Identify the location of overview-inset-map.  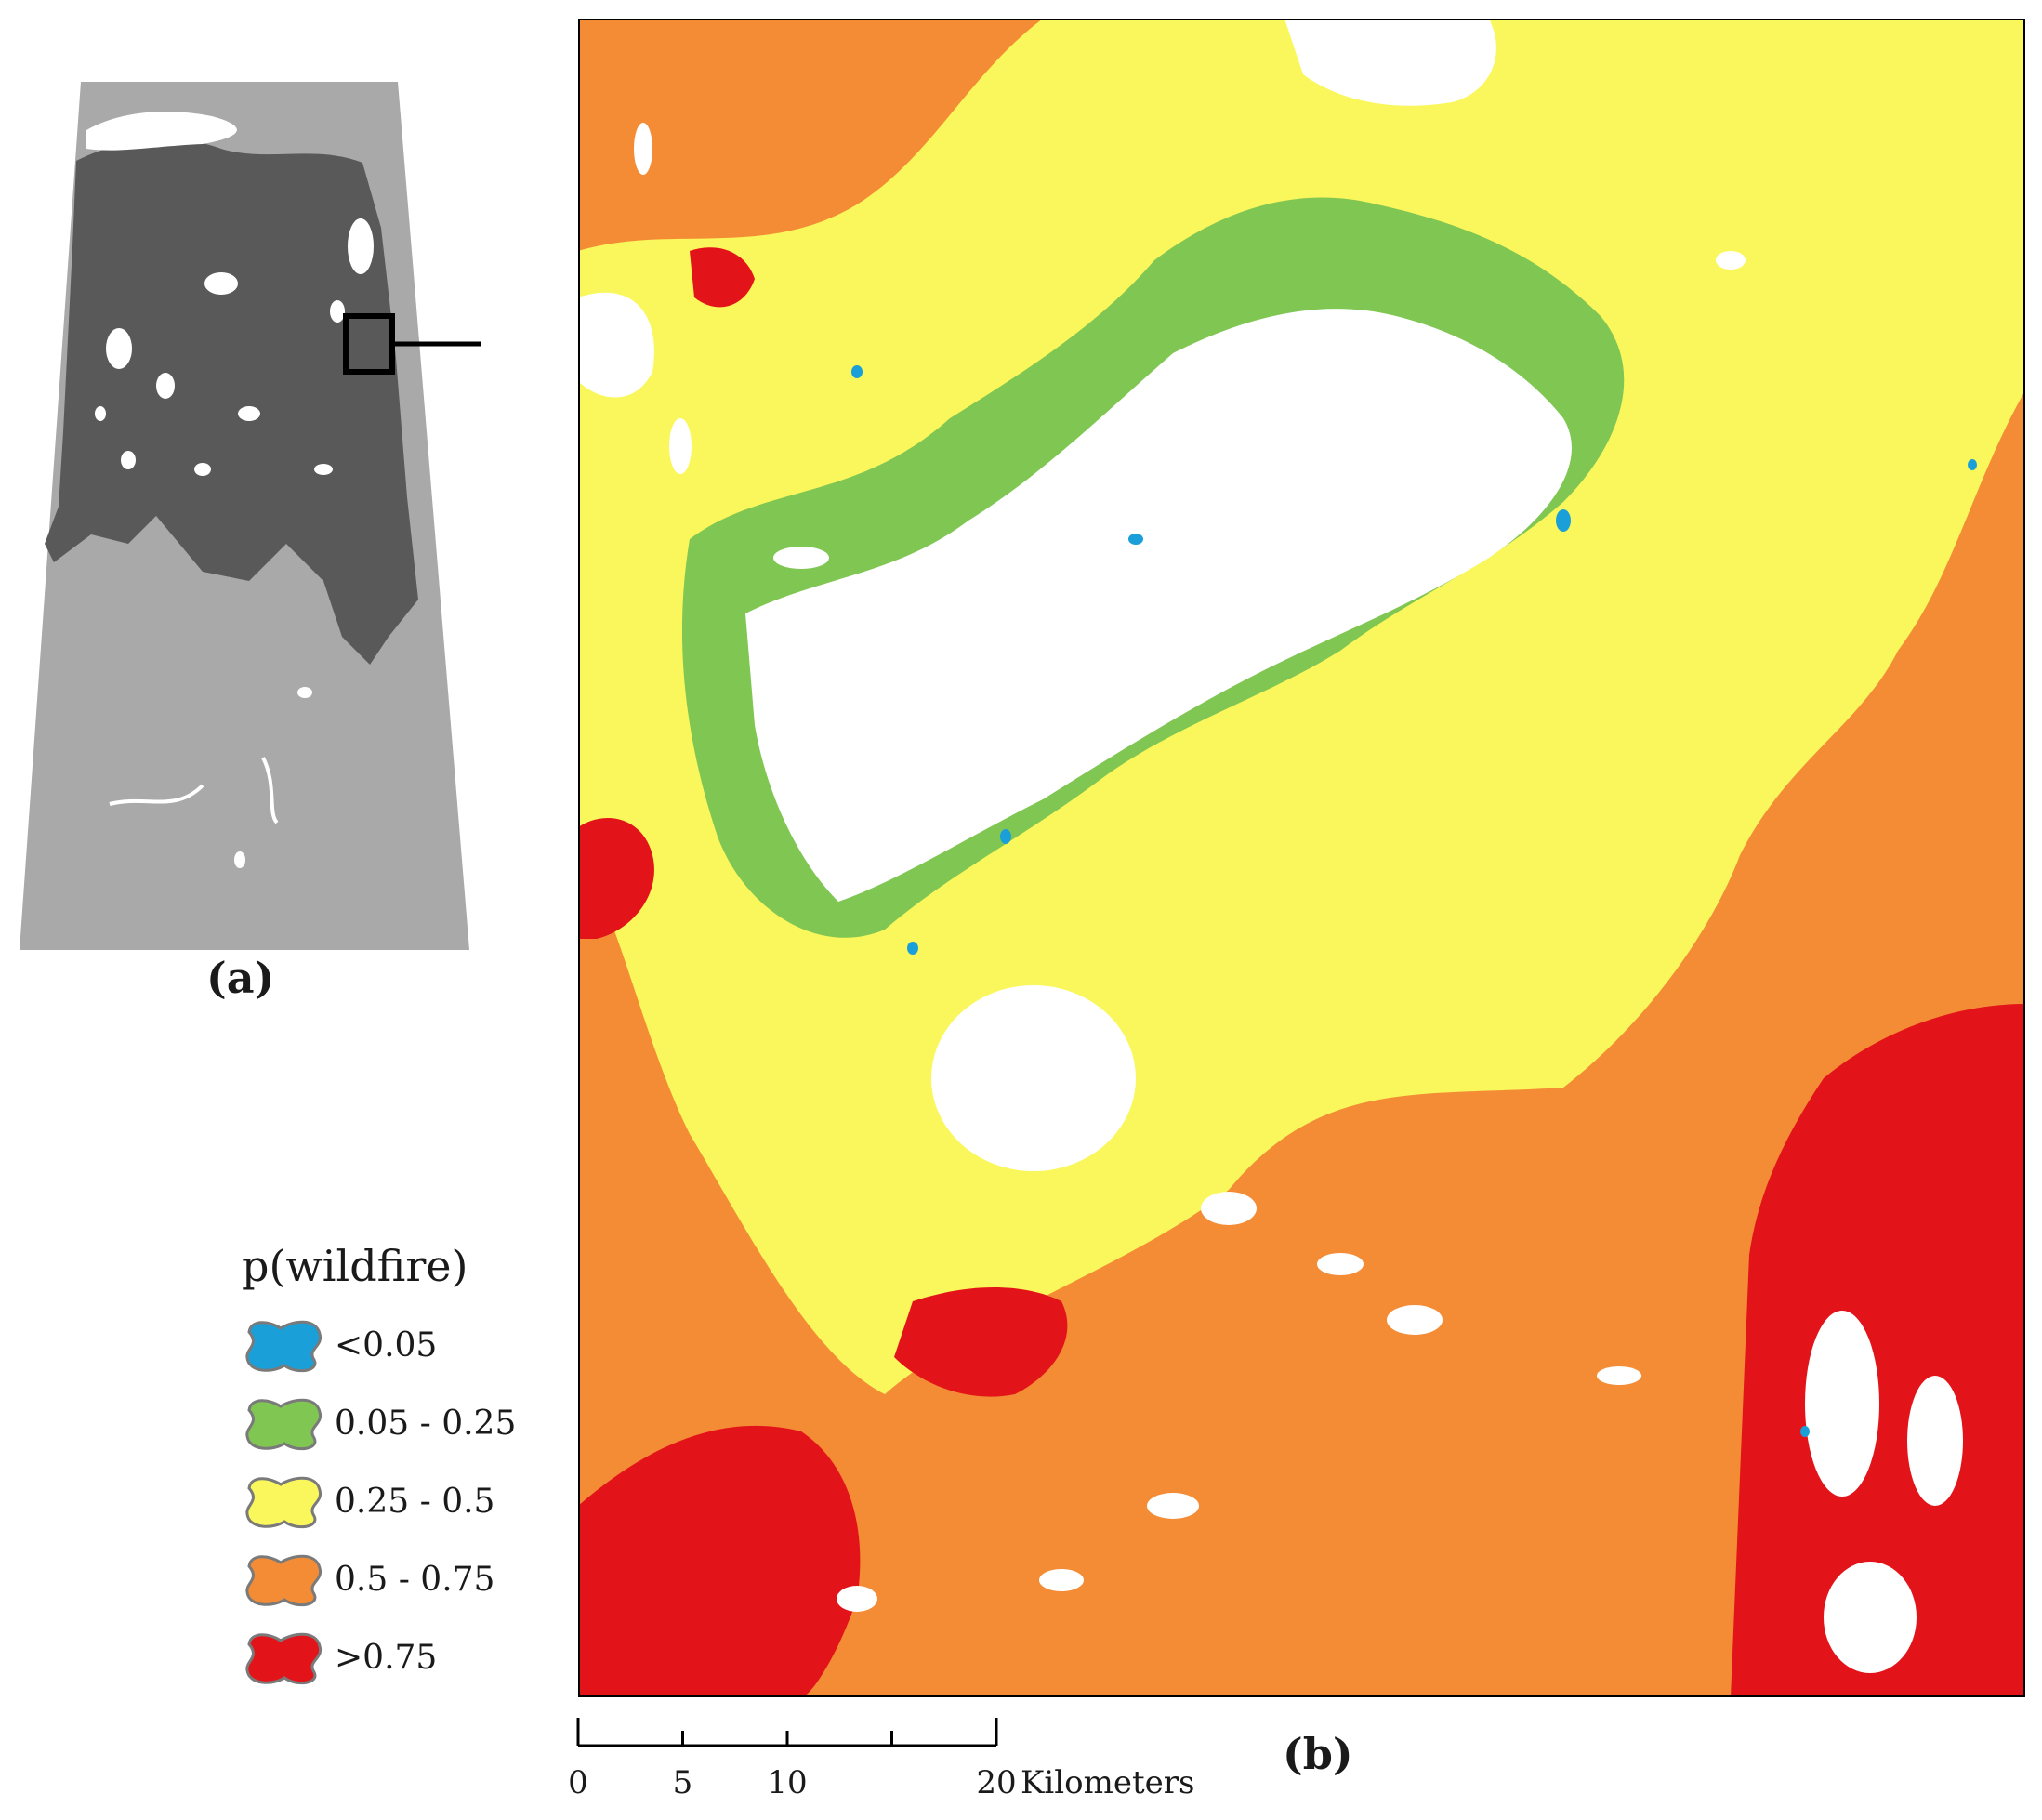
(251, 516).